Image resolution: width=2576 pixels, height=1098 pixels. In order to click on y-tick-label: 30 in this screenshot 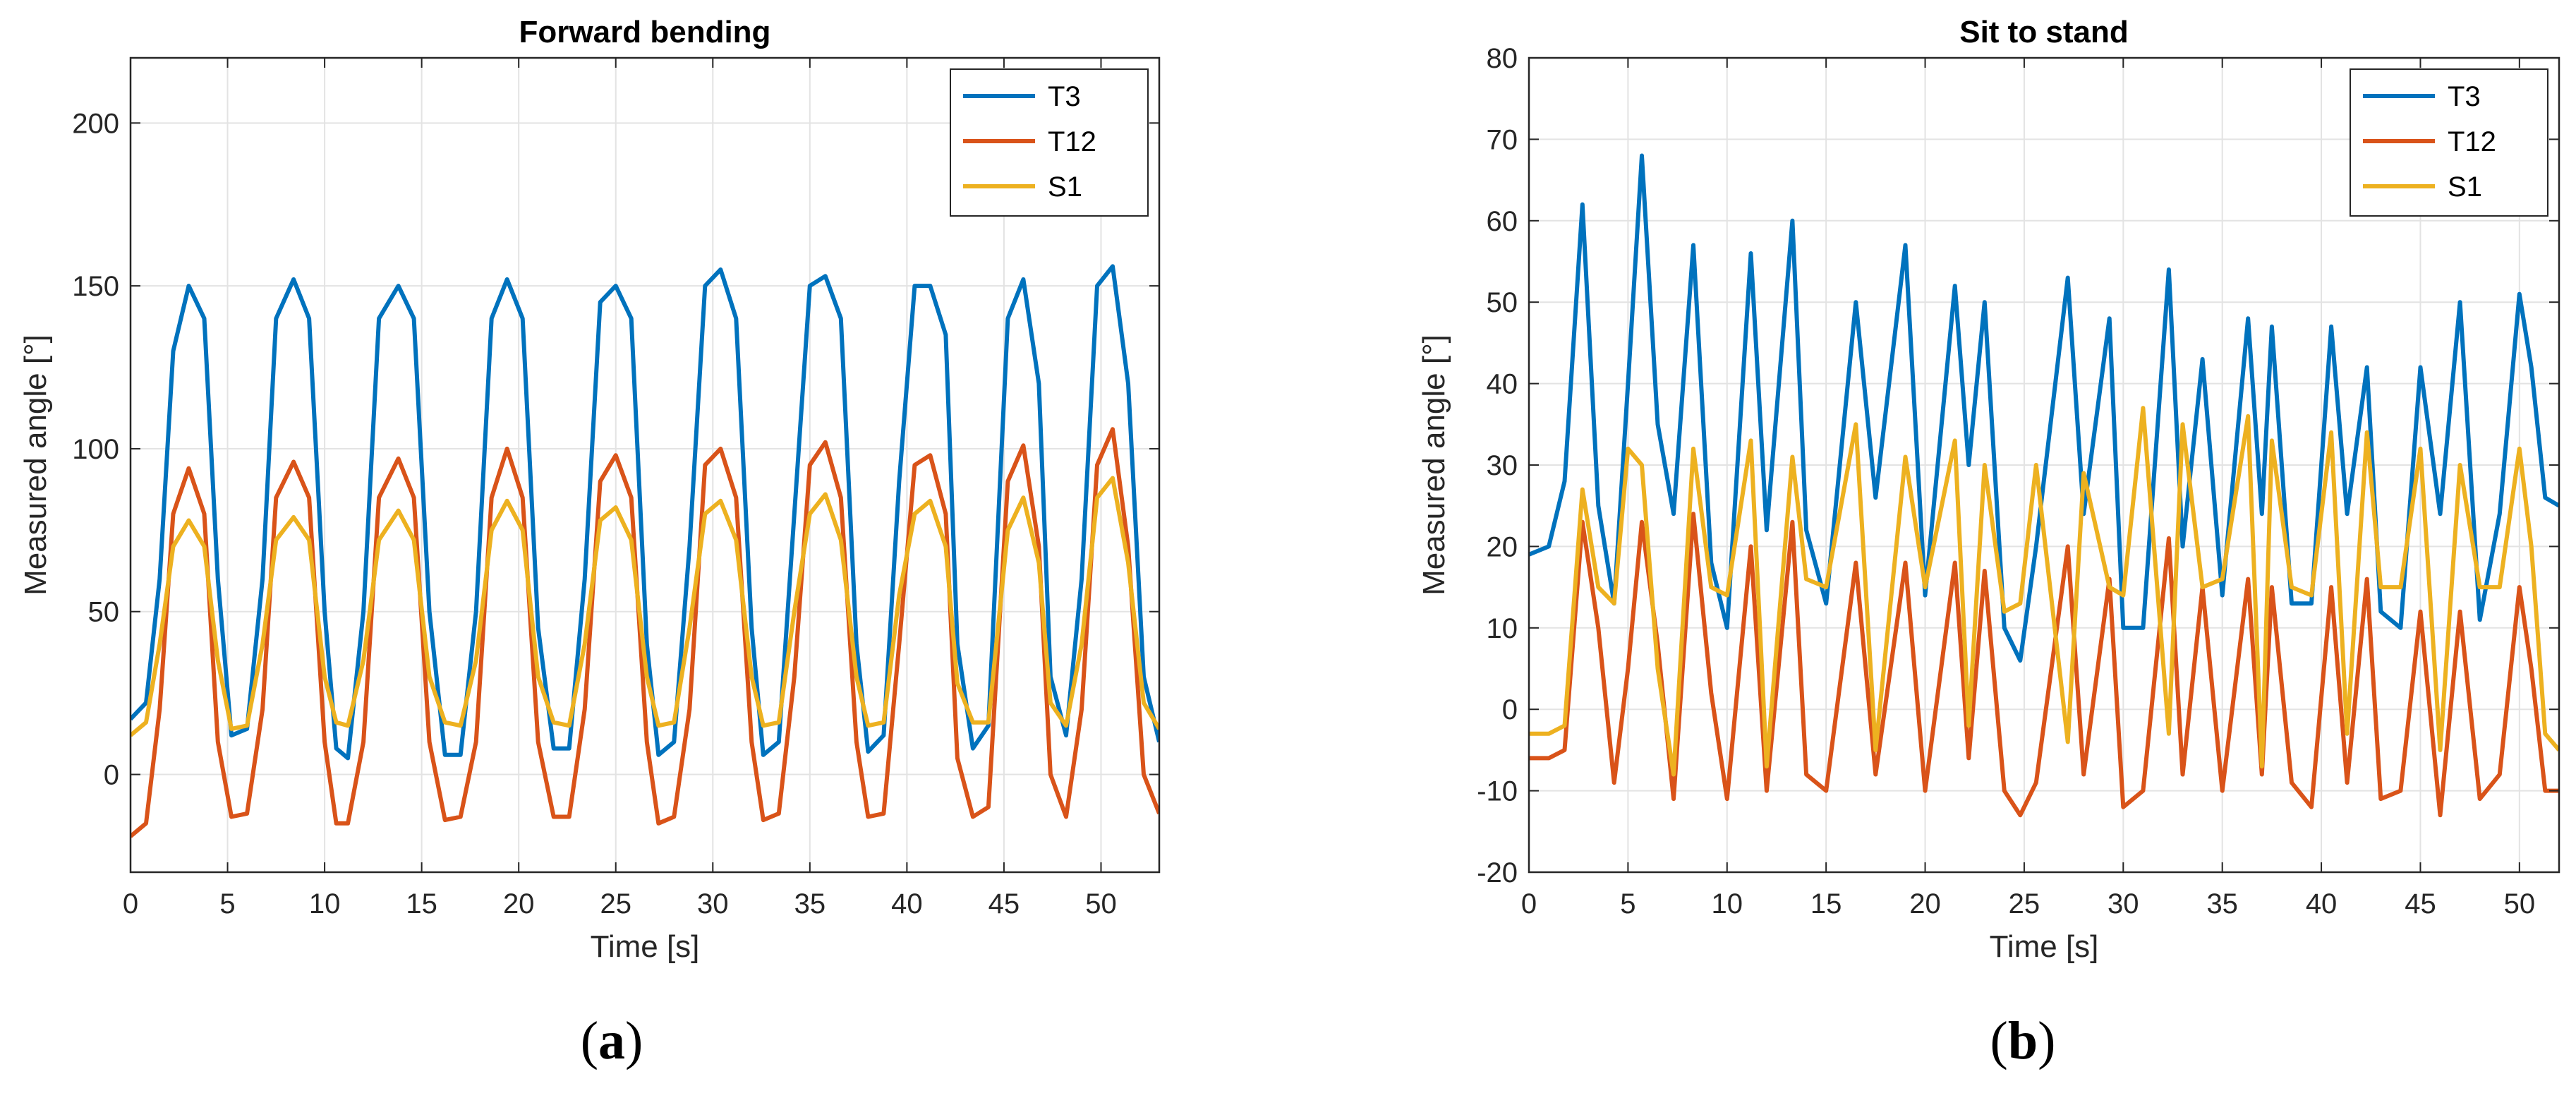, I will do `click(1503, 465)`.